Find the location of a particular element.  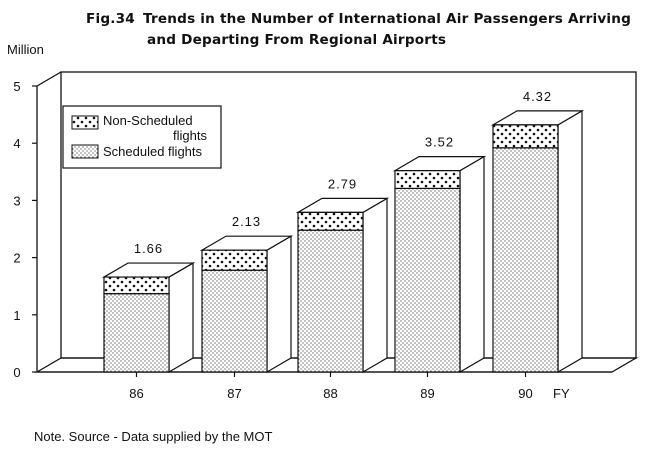

x-tick-label: 89 is located at coordinates (427, 393).